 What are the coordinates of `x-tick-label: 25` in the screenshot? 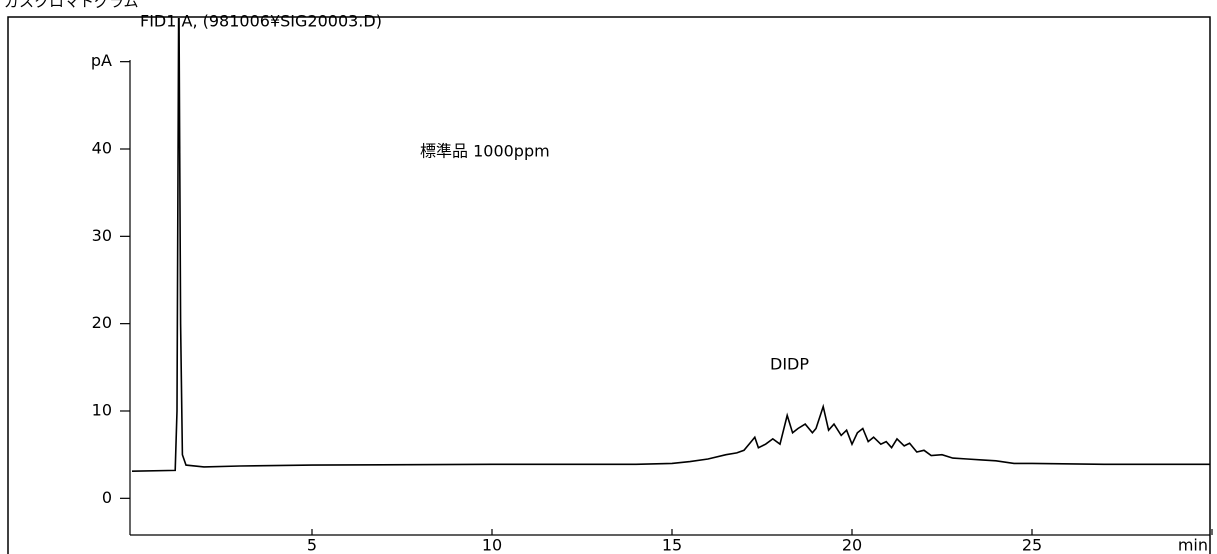 It's located at (1032, 545).